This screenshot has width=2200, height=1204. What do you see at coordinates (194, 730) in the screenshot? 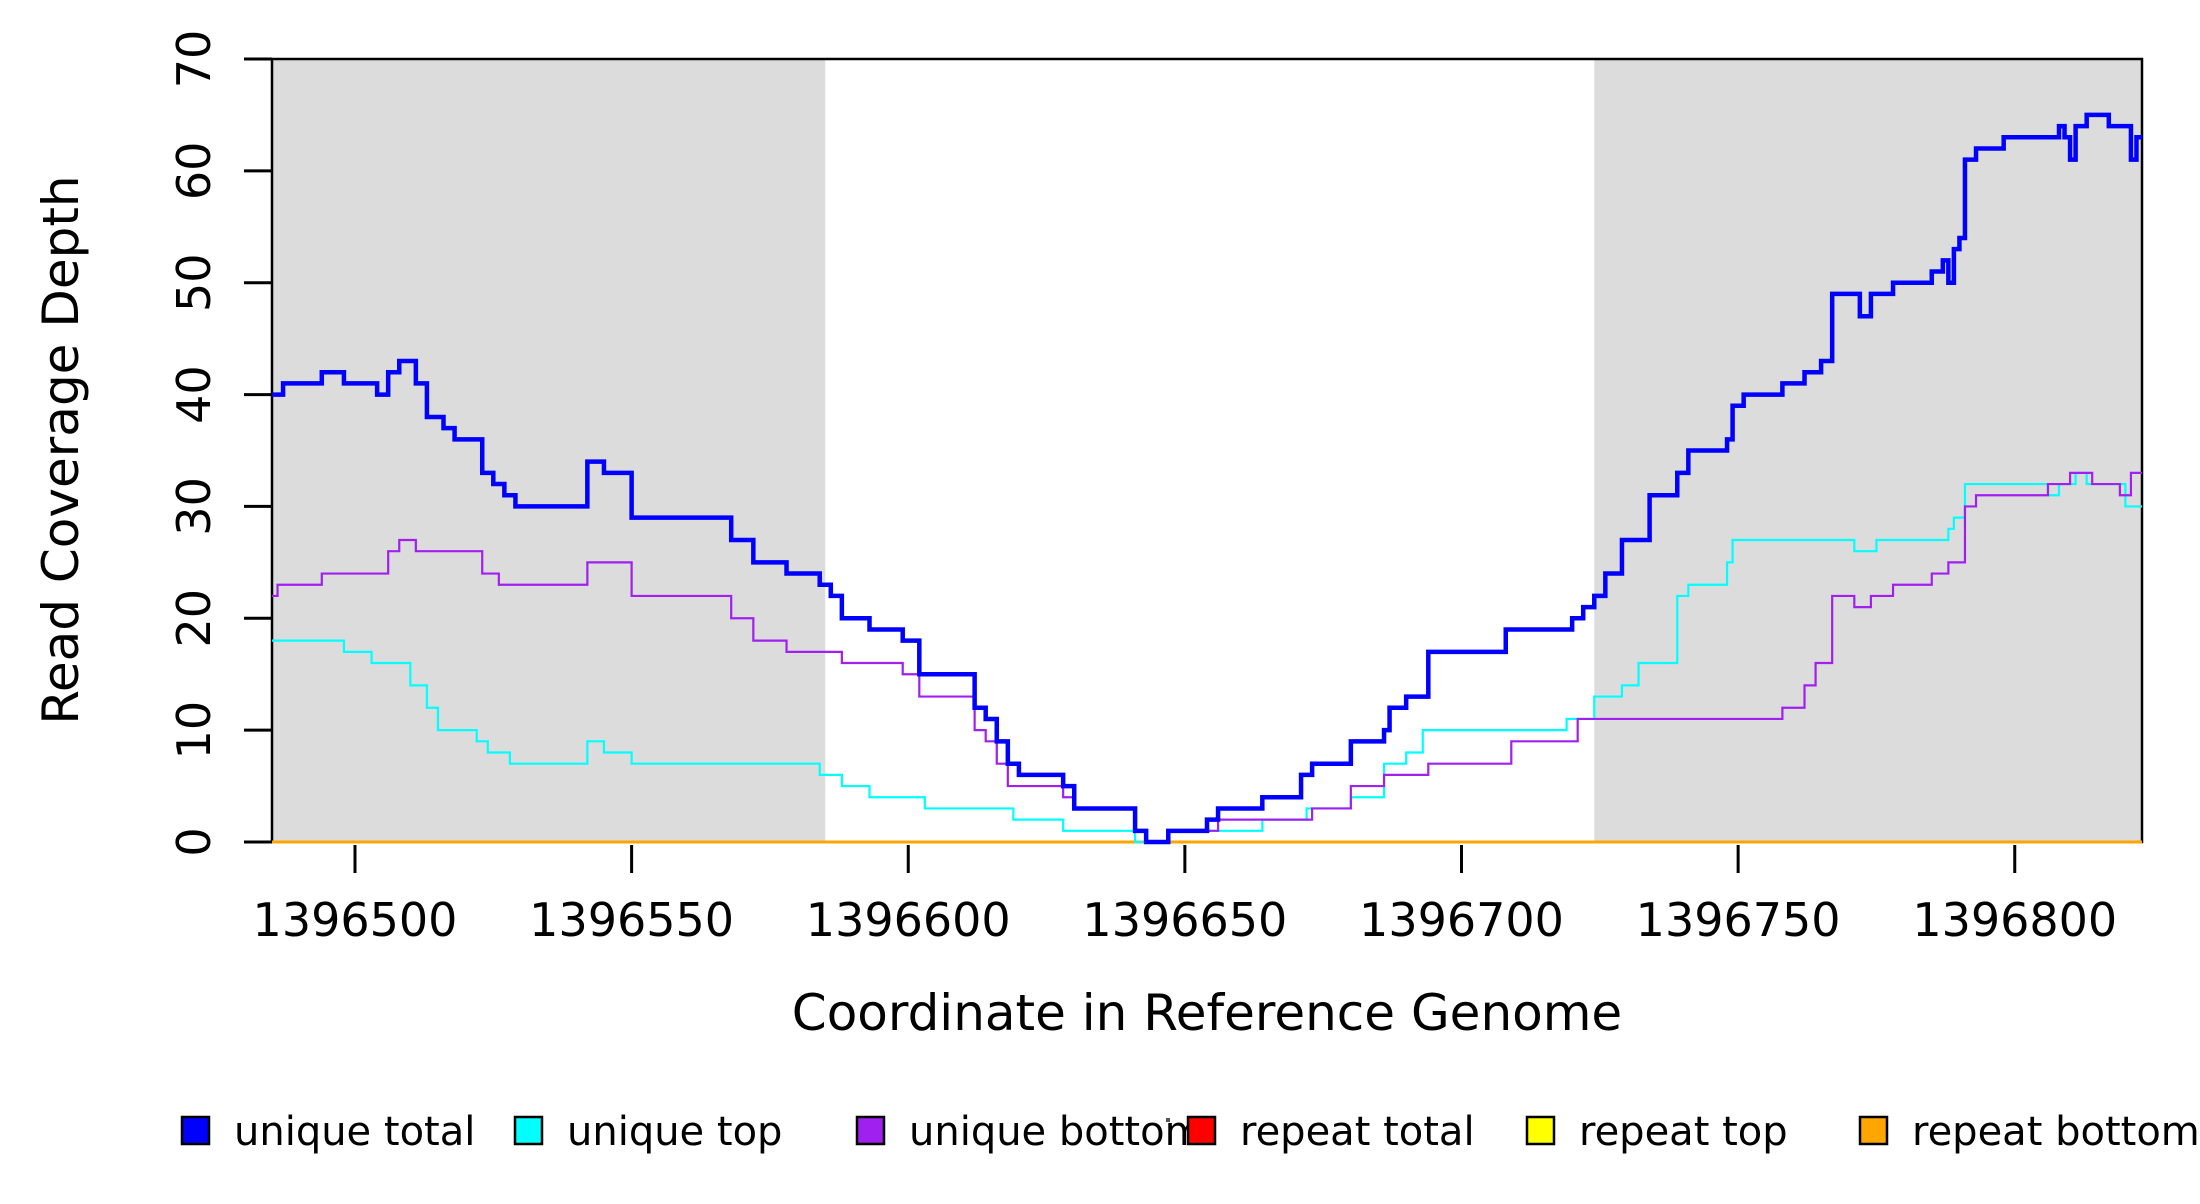
I see `y-tick-label: 10` at bounding box center [194, 730].